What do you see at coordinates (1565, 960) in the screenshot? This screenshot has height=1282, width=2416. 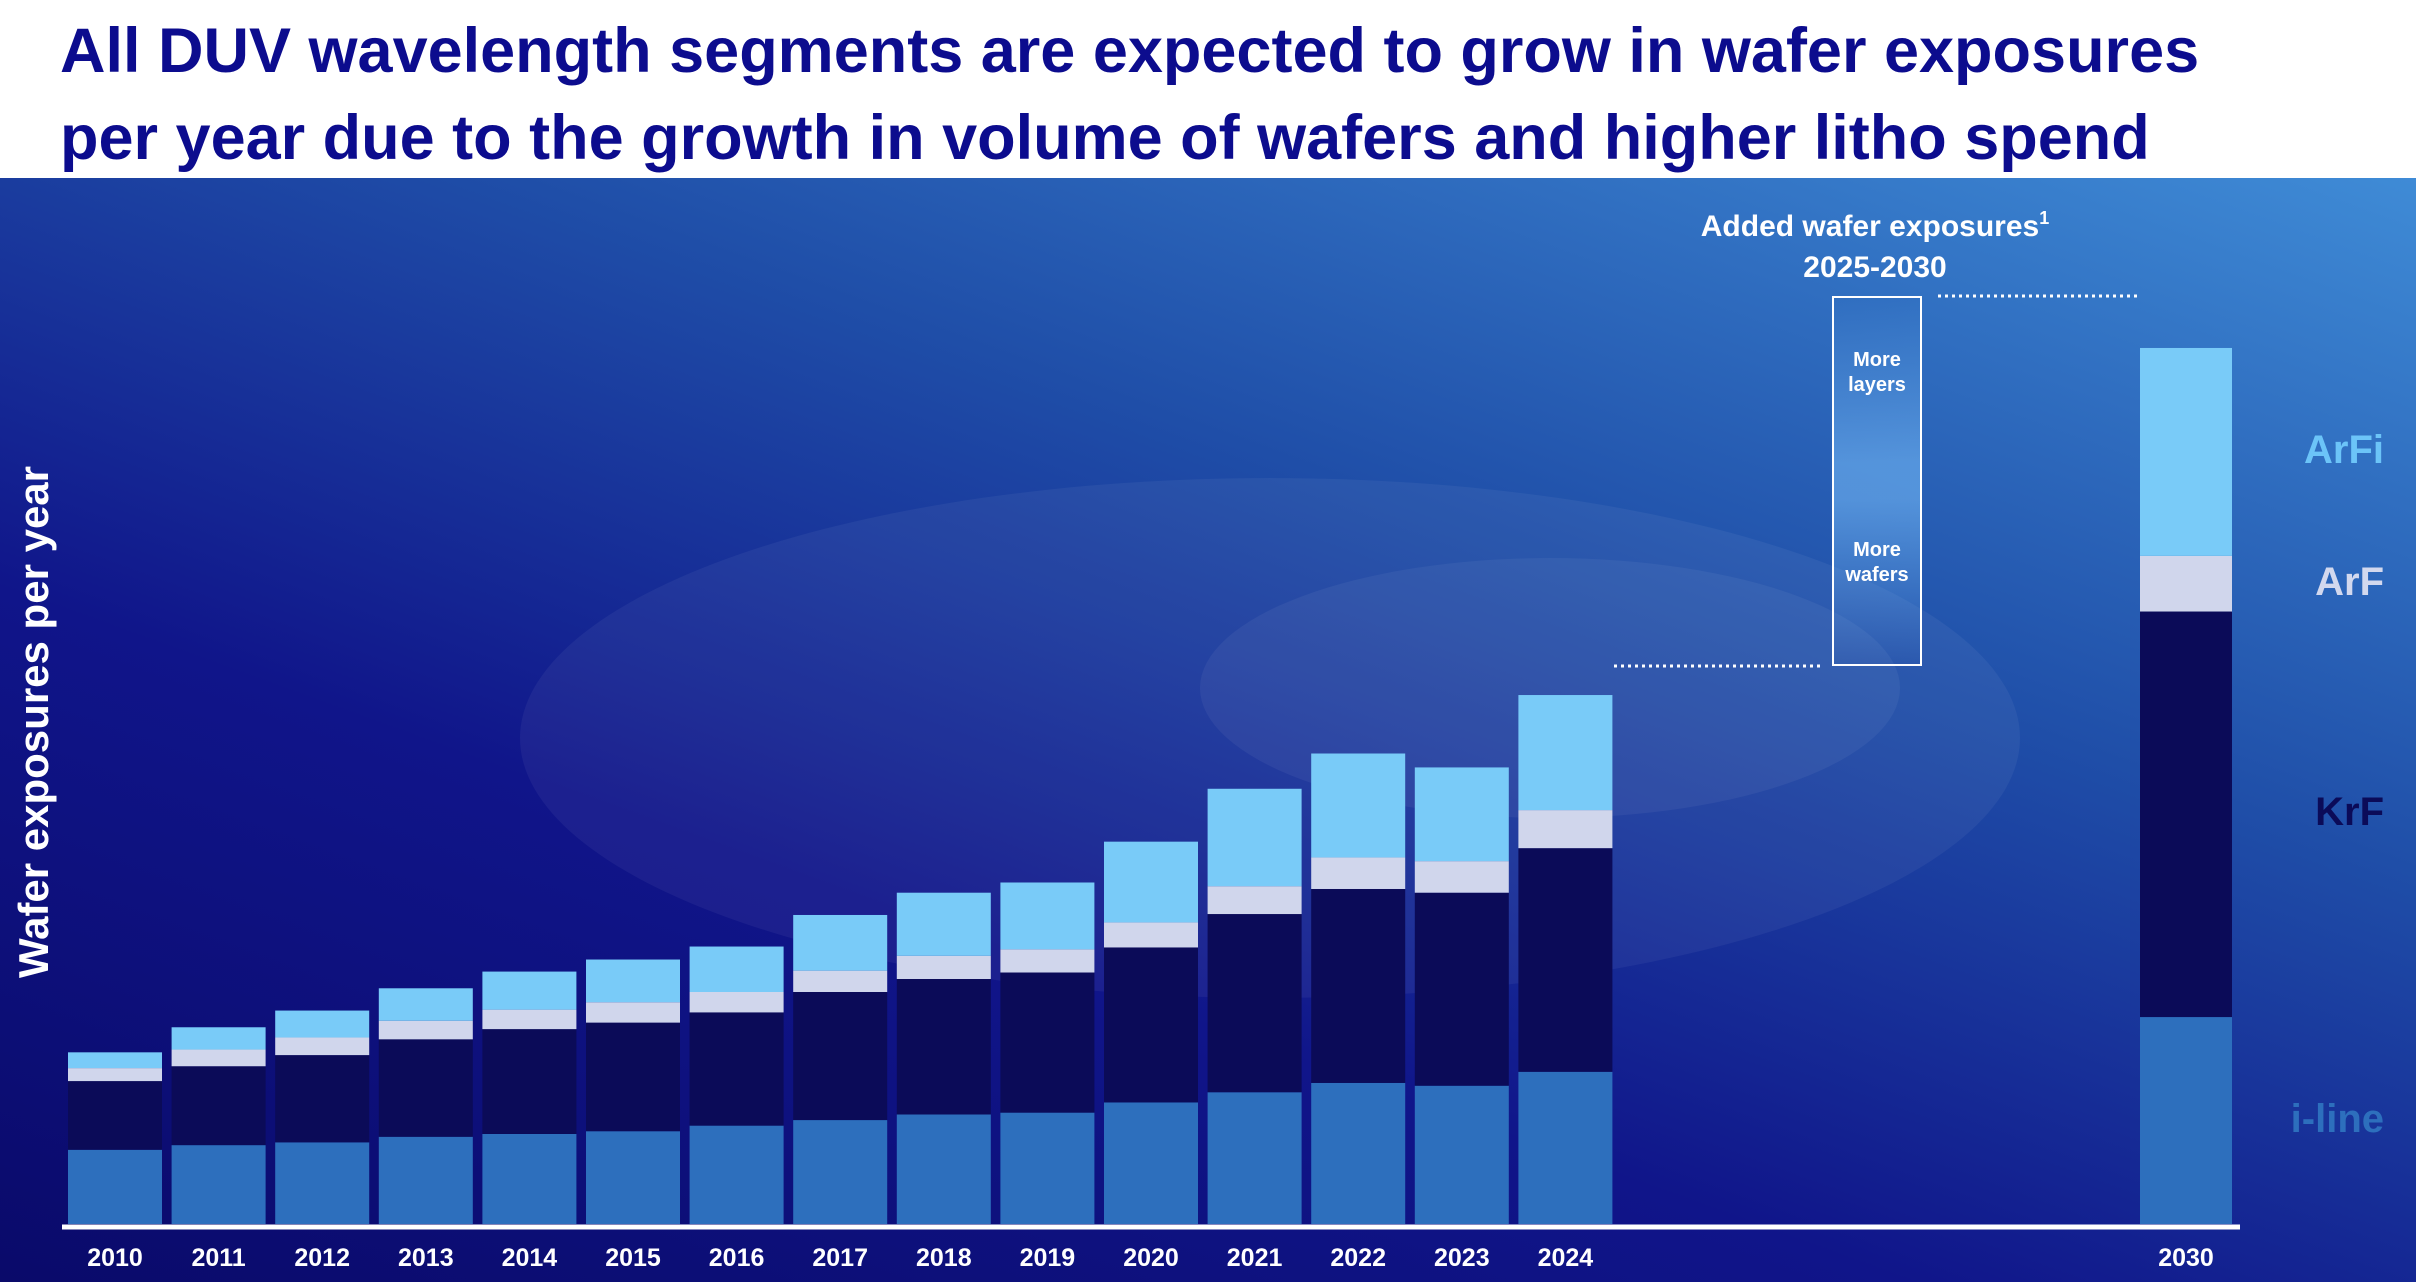 I see `bar-krf-2024` at bounding box center [1565, 960].